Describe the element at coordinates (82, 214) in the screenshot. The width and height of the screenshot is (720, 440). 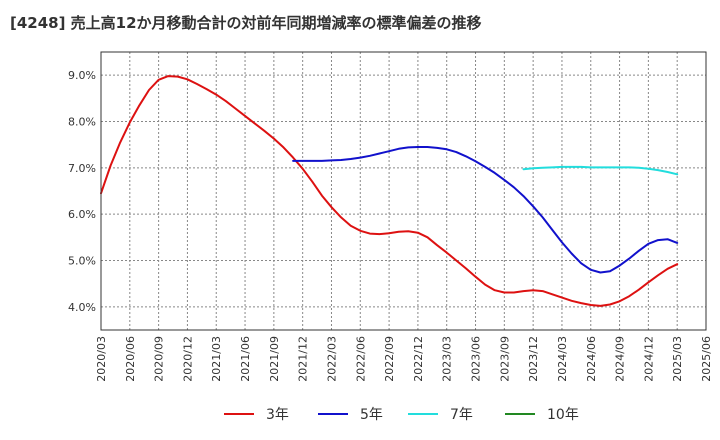
I see `y-tick-label: 6.0%` at that location.